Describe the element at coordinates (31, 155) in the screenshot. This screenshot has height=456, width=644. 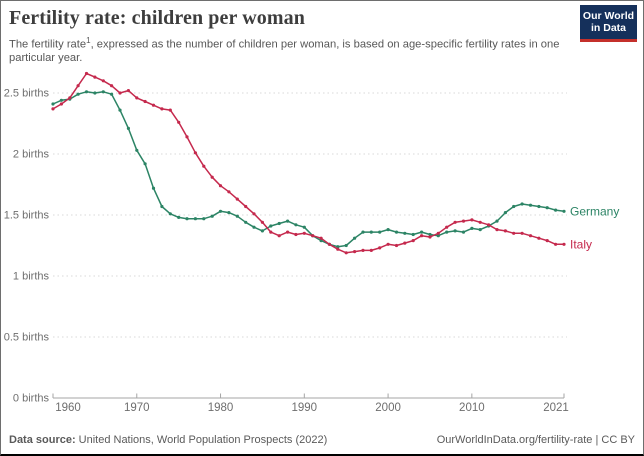
I see `y-tick-label: 2 births` at that location.